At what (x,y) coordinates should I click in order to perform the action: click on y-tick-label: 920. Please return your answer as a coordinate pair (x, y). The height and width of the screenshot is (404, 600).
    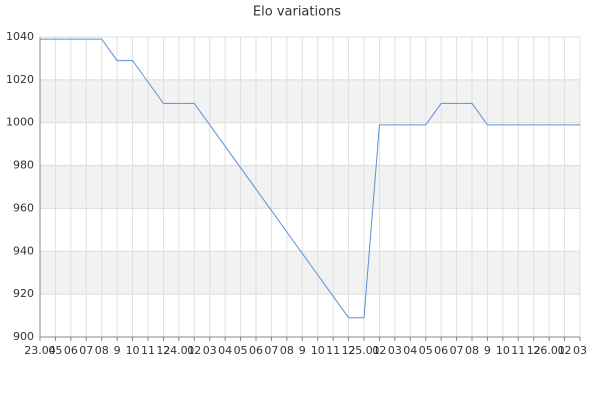
    Looking at the image, I should click on (23, 293).